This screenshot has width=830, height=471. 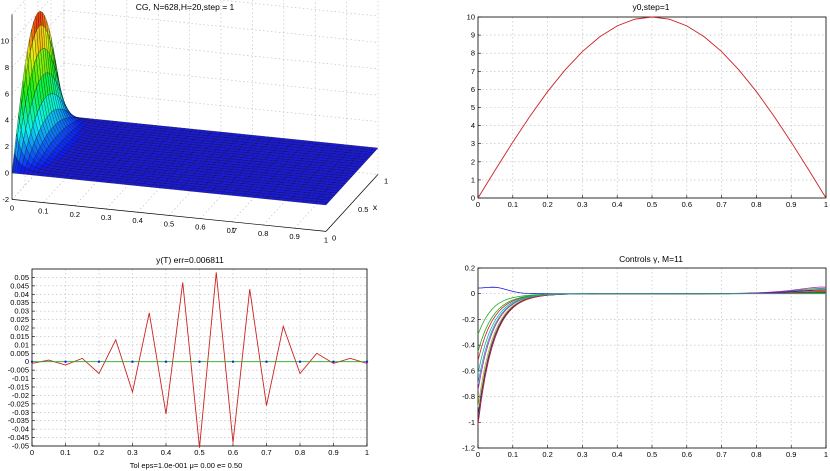 What do you see at coordinates (106, 217) in the screenshot?
I see `surface-t-tick-label: 0.3` at bounding box center [106, 217].